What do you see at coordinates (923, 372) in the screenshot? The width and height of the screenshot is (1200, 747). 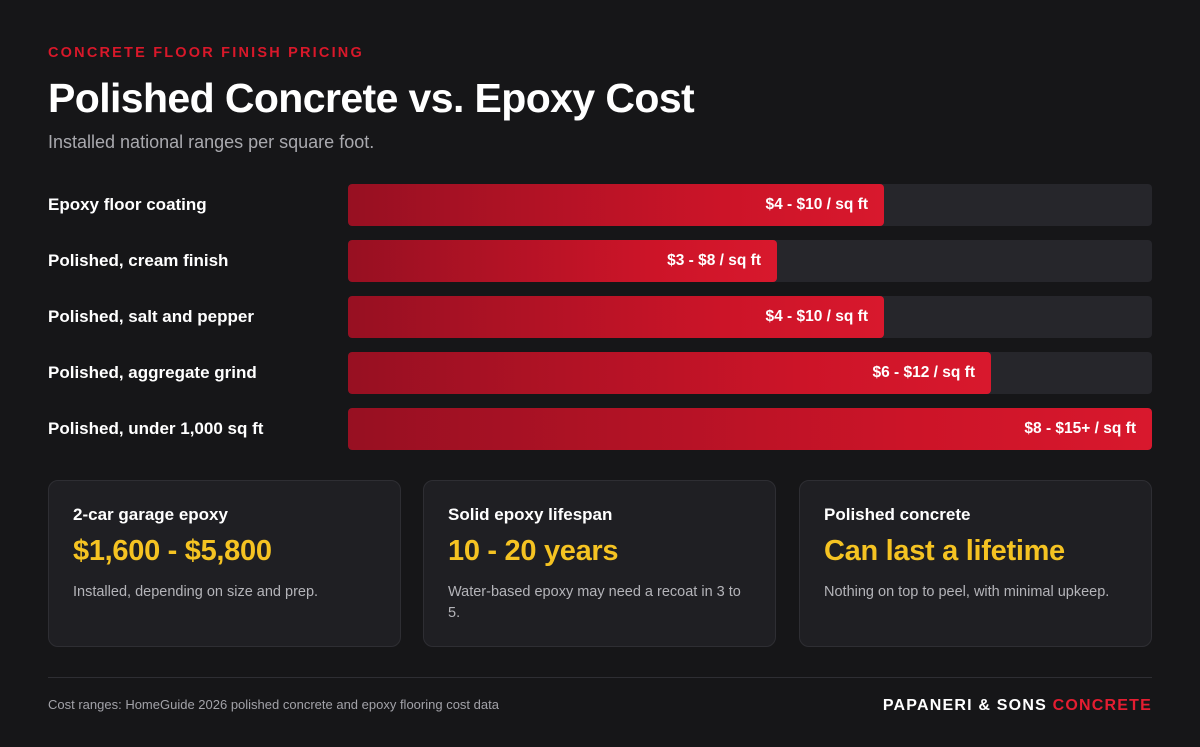 I see `bar-data-label: $6 - $12 / sq ft` at bounding box center [923, 372].